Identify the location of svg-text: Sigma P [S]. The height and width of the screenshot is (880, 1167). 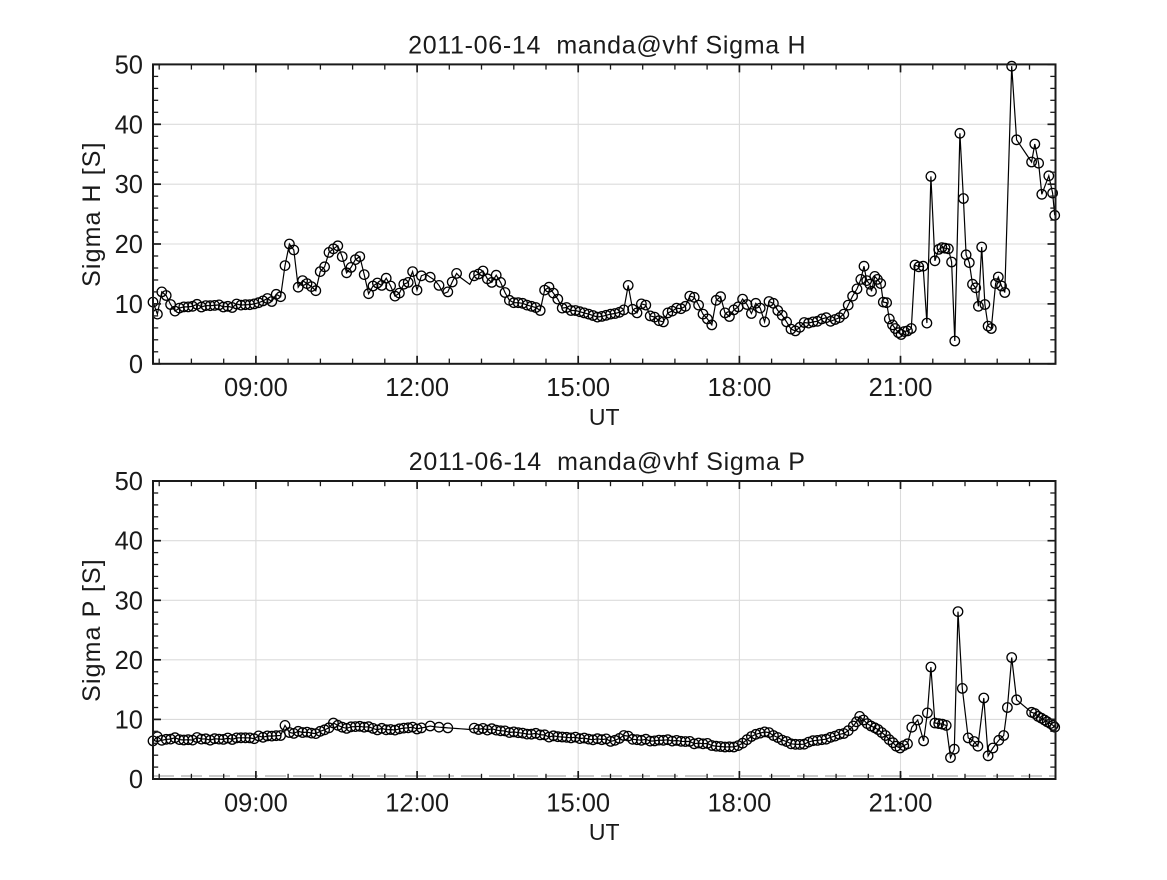
(92, 630).